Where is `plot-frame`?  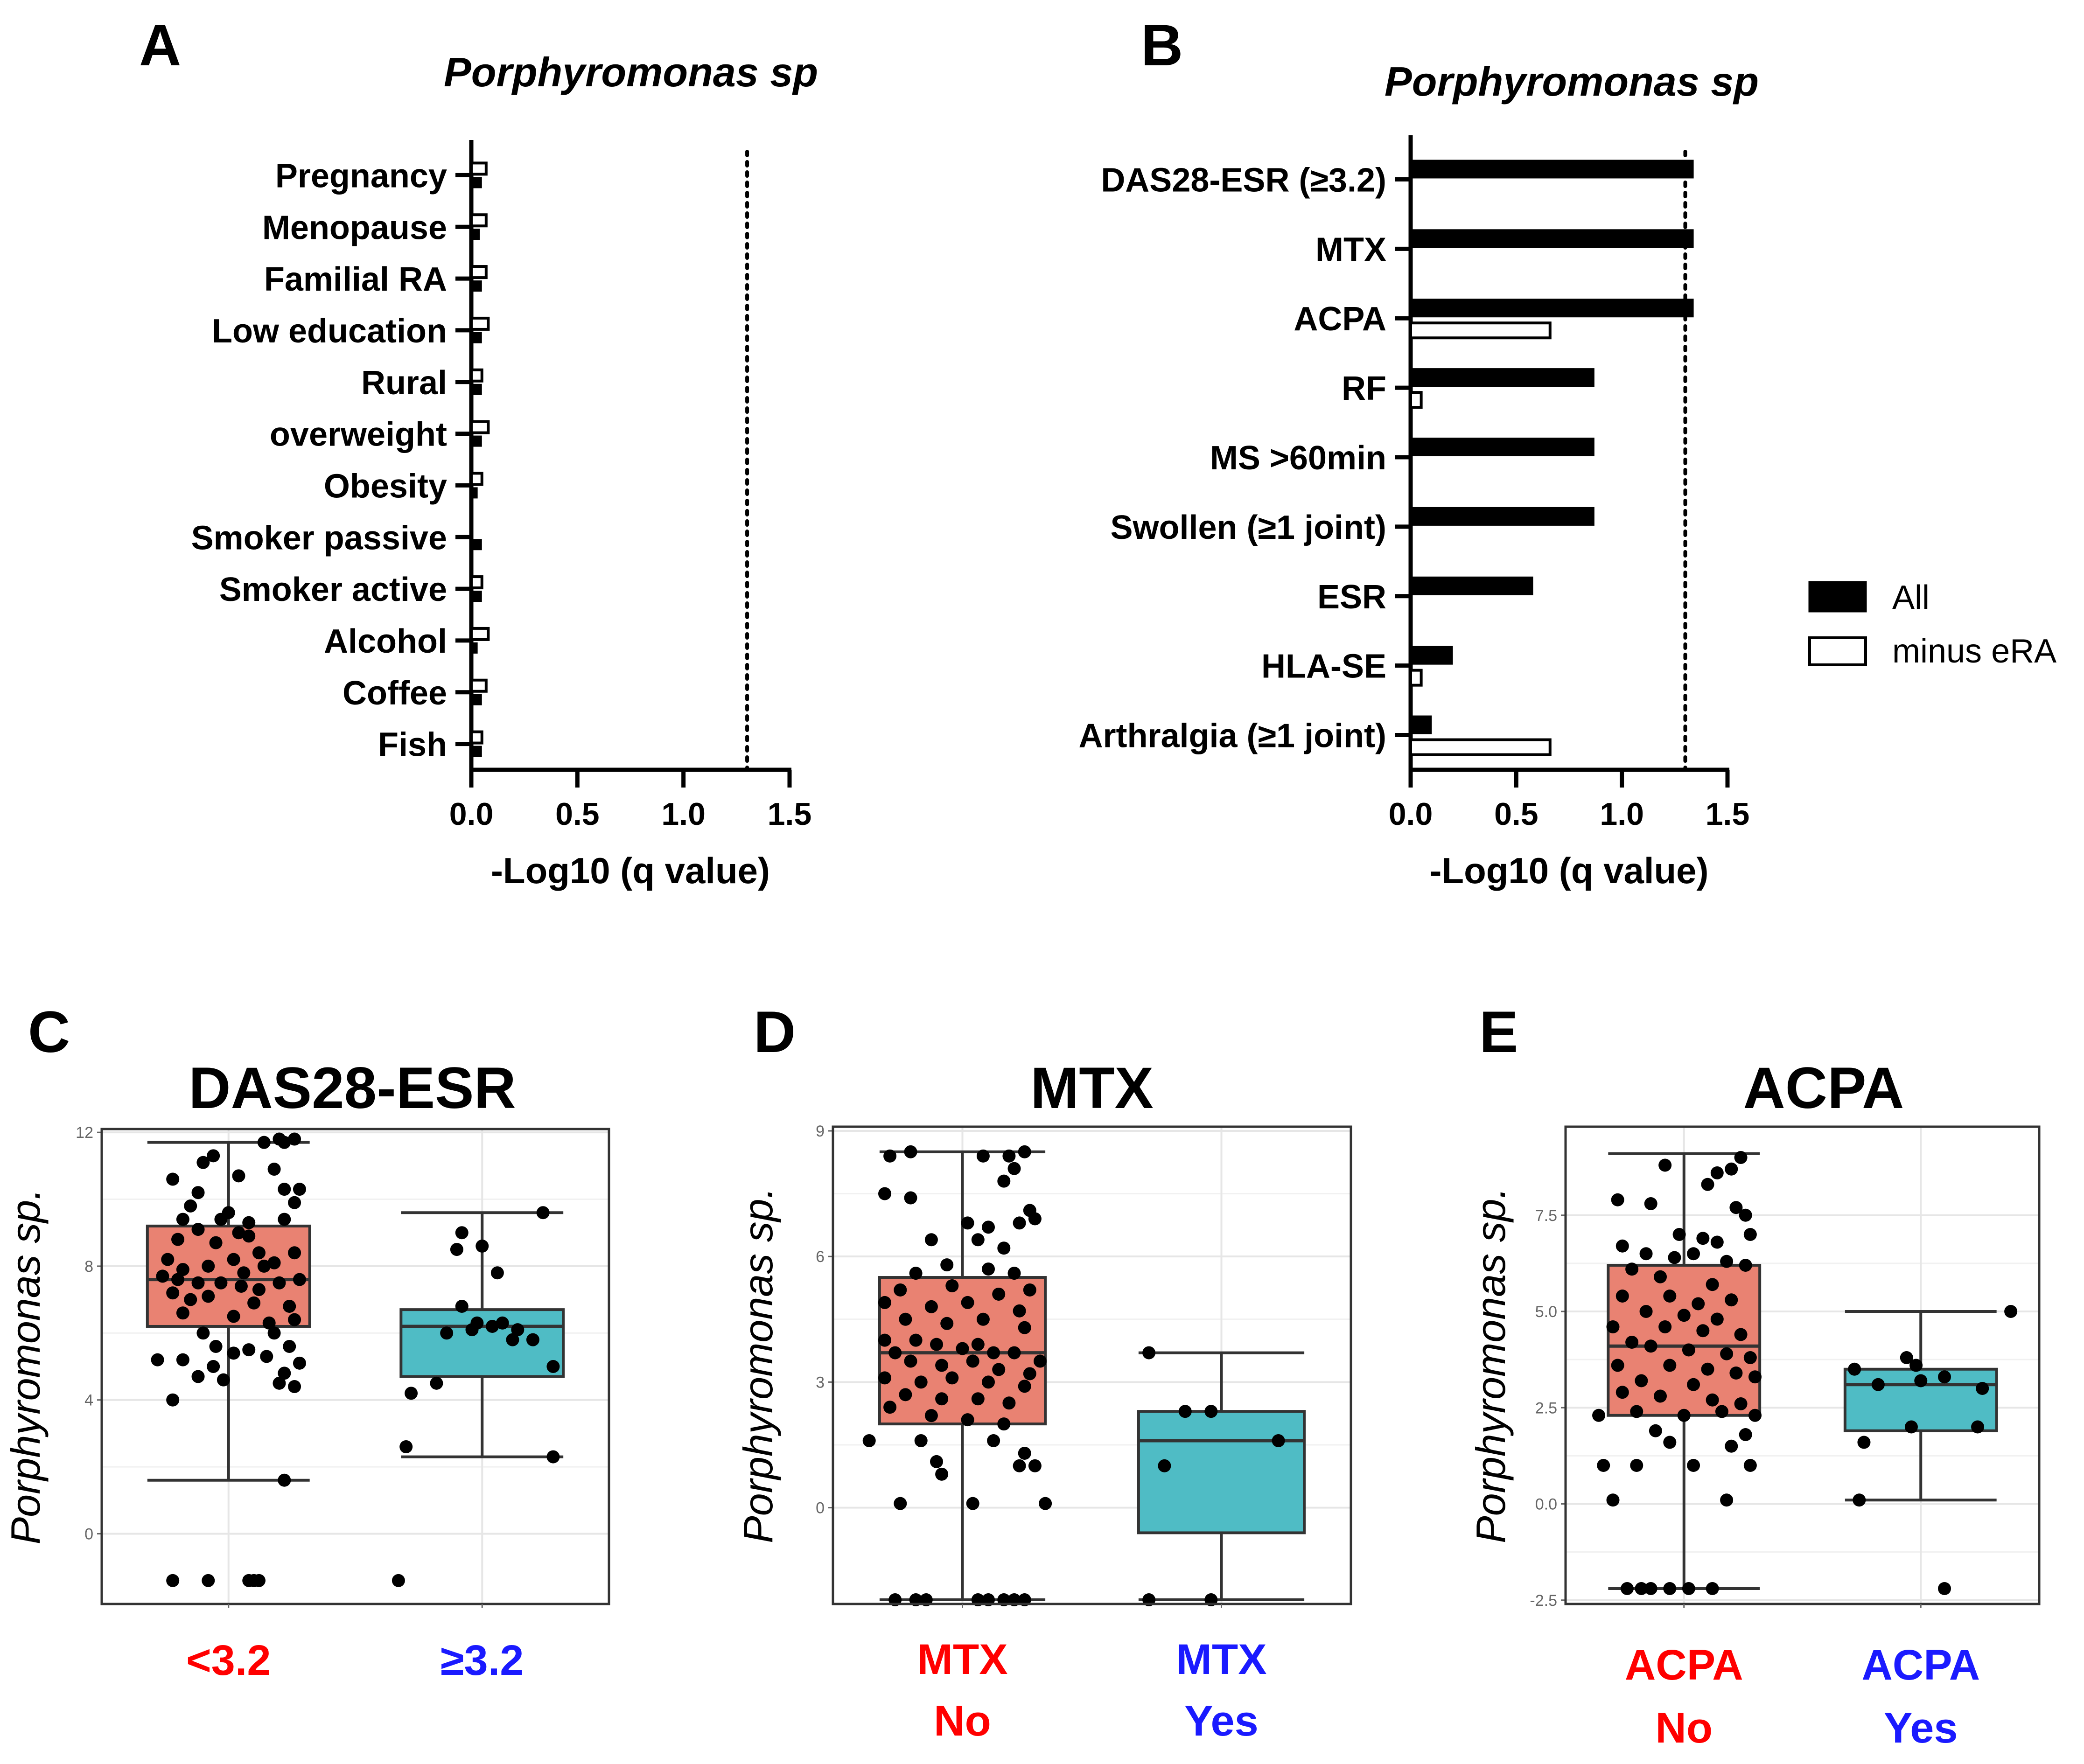
plot-frame is located at coordinates (1092, 1365).